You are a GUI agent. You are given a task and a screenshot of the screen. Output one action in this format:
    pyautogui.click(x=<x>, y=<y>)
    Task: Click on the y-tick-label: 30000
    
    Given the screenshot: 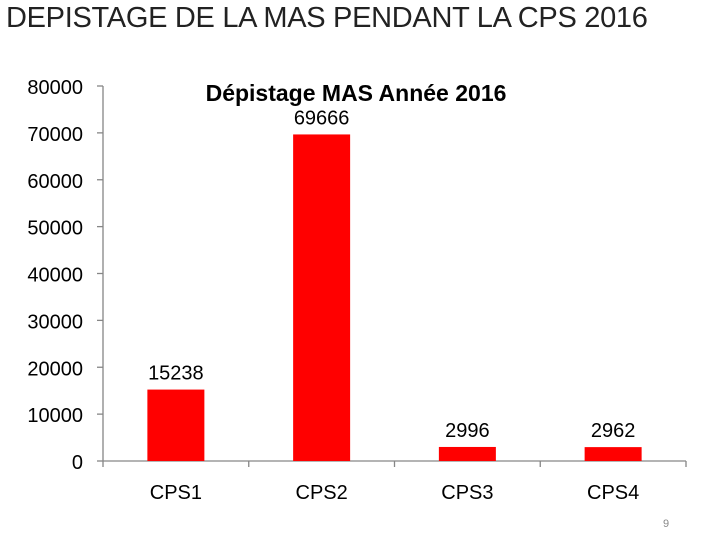 What is the action you would take?
    pyautogui.click(x=55, y=322)
    